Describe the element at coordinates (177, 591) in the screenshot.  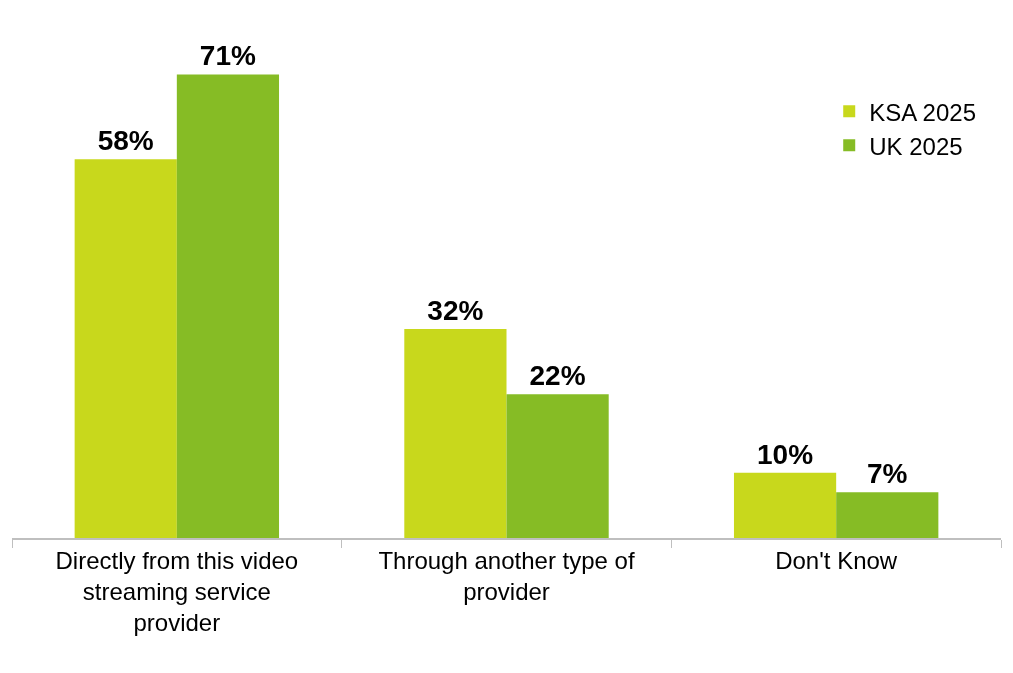
I see `x-tick-label: Directly from this video streaming service provider` at that location.